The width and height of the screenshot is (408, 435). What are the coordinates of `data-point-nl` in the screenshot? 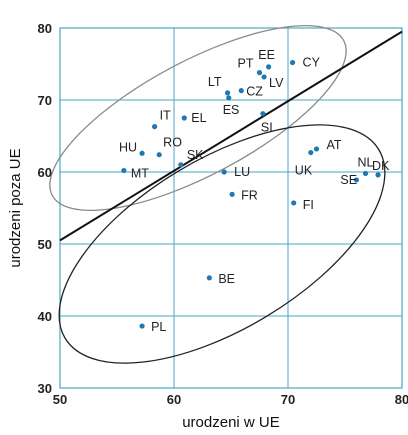 It's located at (365, 173).